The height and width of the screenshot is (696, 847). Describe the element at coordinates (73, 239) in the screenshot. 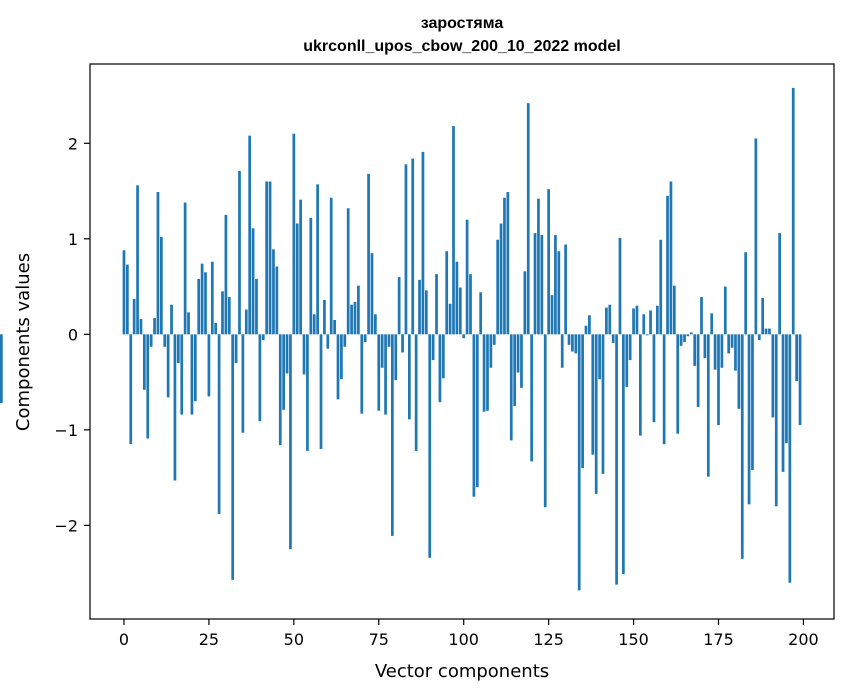

I see `y-tick-label: 1` at that location.